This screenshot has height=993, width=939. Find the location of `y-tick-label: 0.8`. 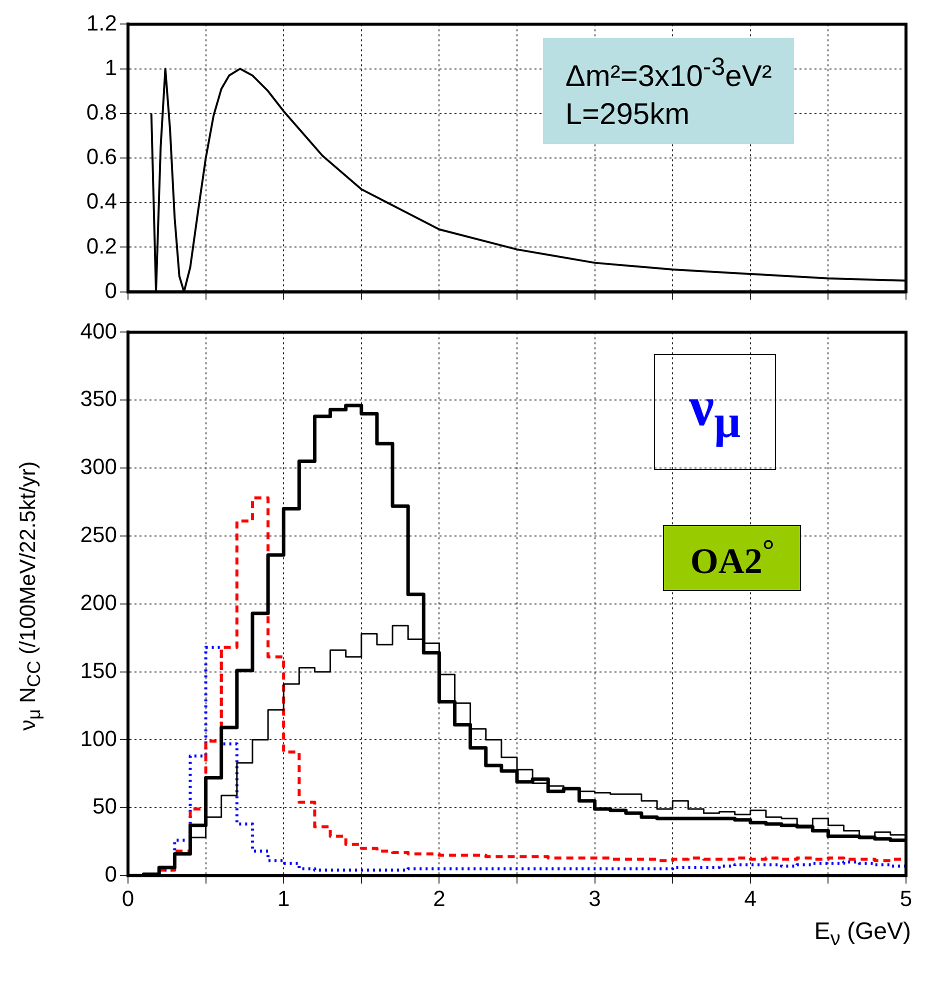

y-tick-label: 0.8 is located at coordinates (101, 111).